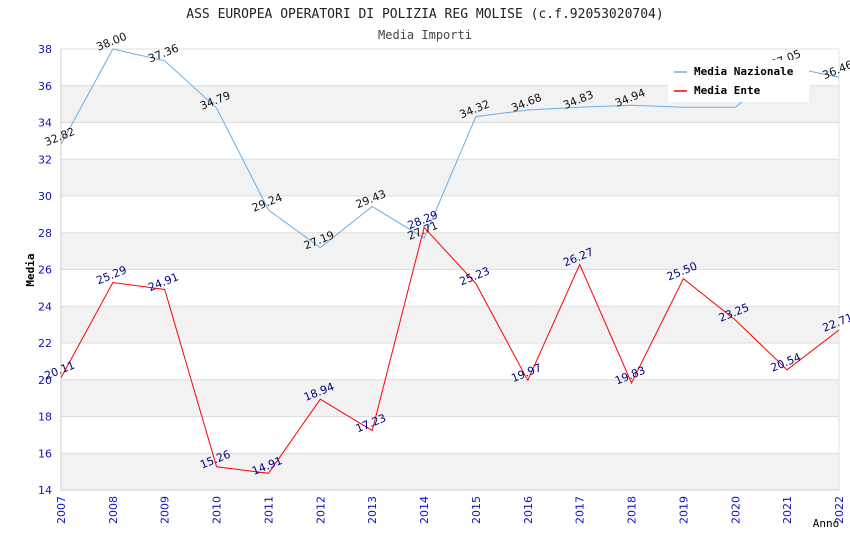 This screenshot has width=850, height=550. Describe the element at coordinates (45, 159) in the screenshot. I see `y-tick-label: 32` at that location.